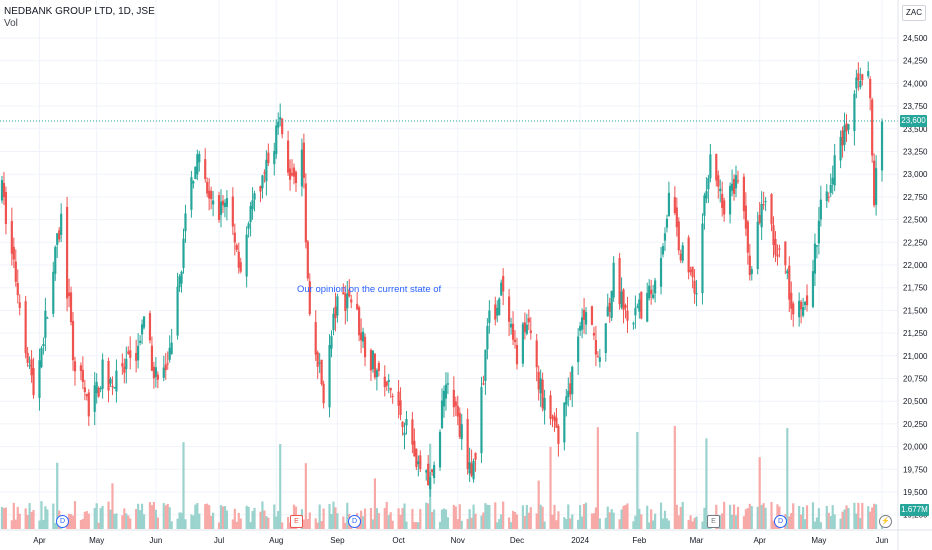 The height and width of the screenshot is (550, 932). What do you see at coordinates (915, 242) in the screenshot?
I see `price-tick-label: 22,250` at bounding box center [915, 242].